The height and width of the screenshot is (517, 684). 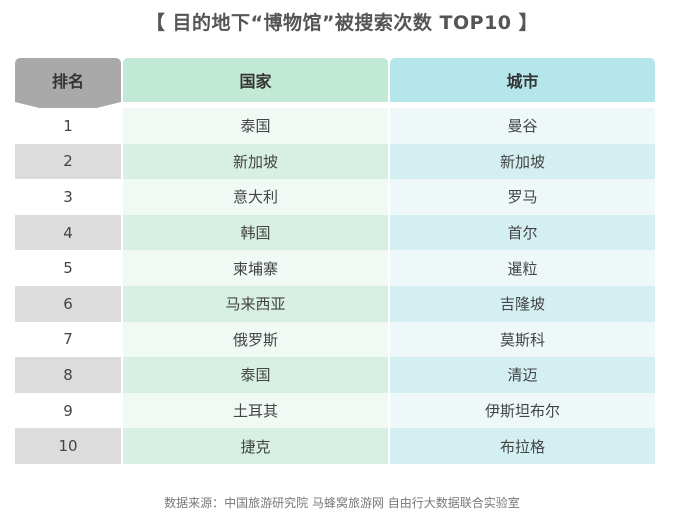 I want to click on rank-cell: 1, so click(x=68, y=126).